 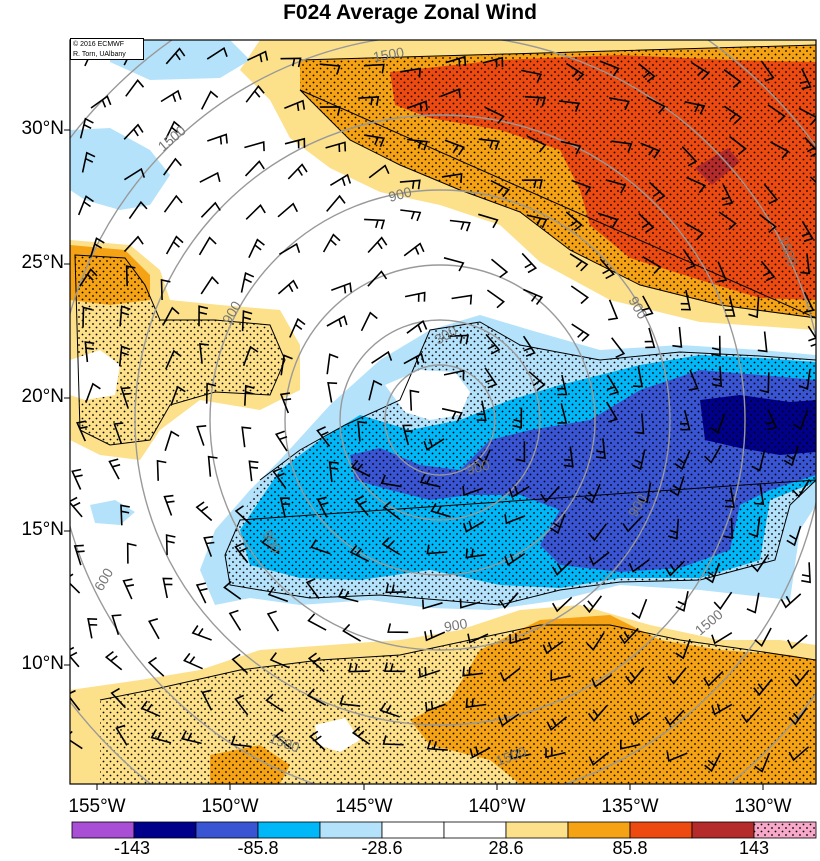 I want to click on lat-label-20n: 20°N, so click(x=42, y=396).